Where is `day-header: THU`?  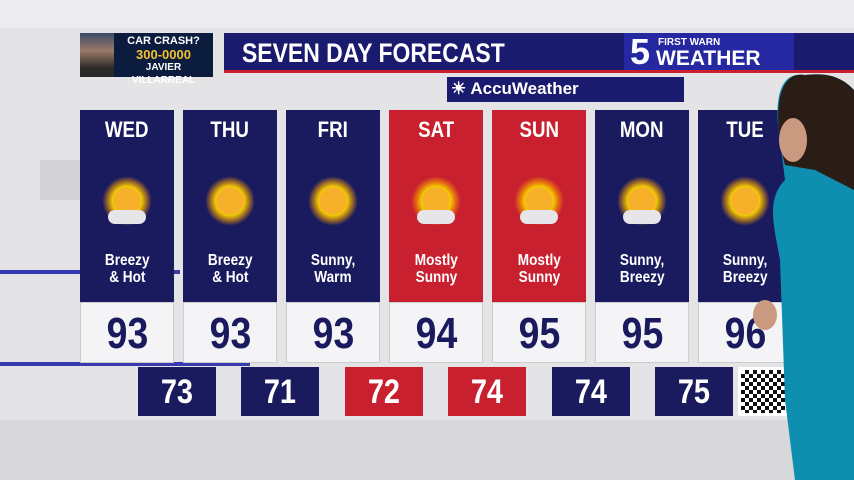 day-header: THU is located at coordinates (230, 129).